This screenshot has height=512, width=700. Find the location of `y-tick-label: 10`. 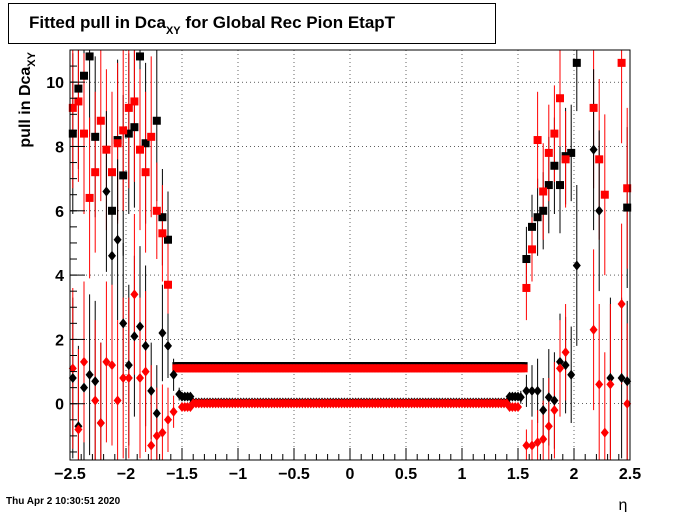

y-tick-label: 10 is located at coordinates (55, 83).